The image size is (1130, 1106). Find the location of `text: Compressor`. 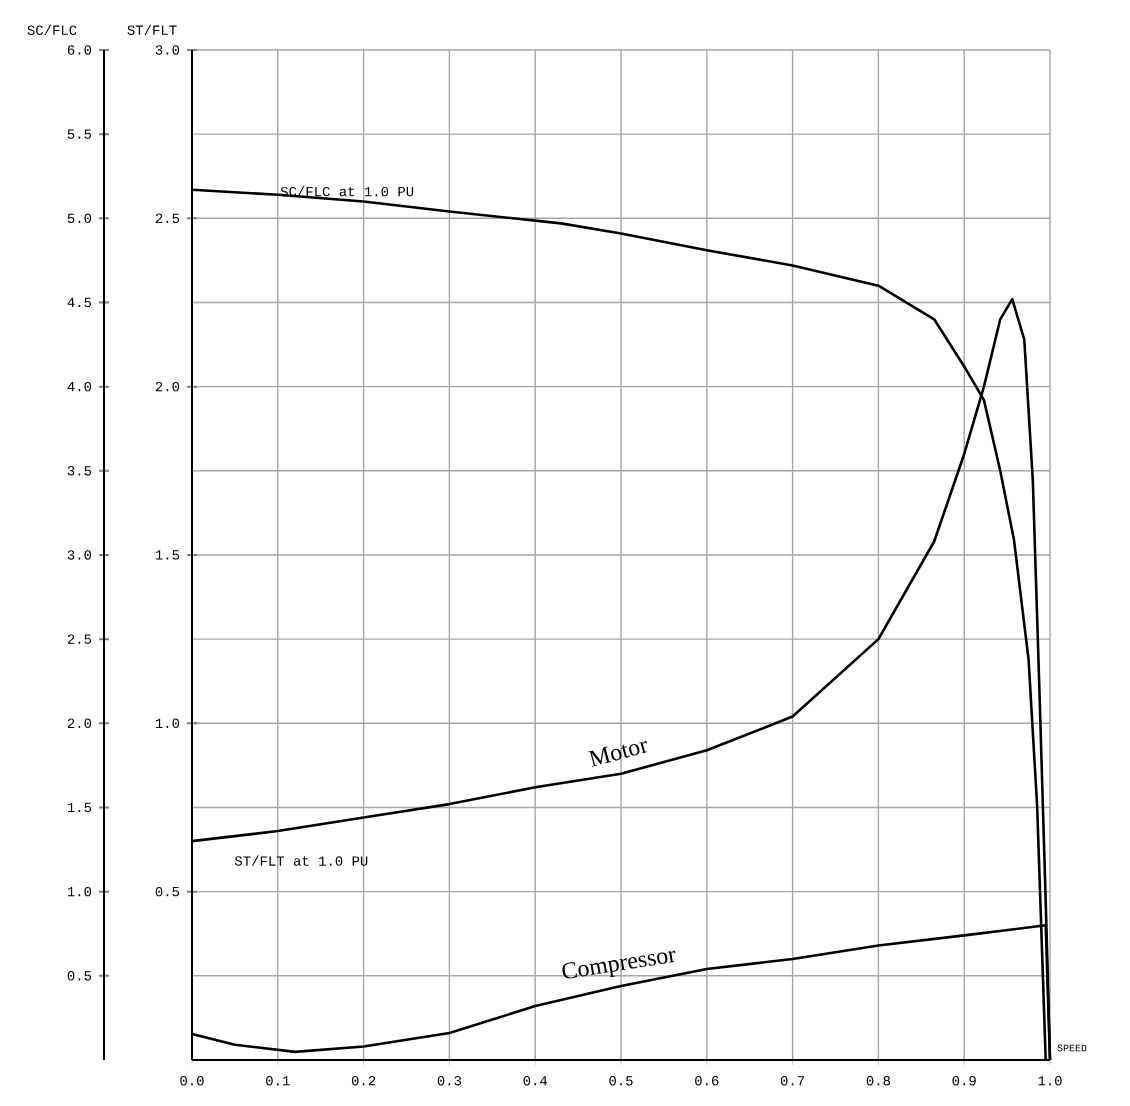

text: Compressor is located at coordinates (619, 964).